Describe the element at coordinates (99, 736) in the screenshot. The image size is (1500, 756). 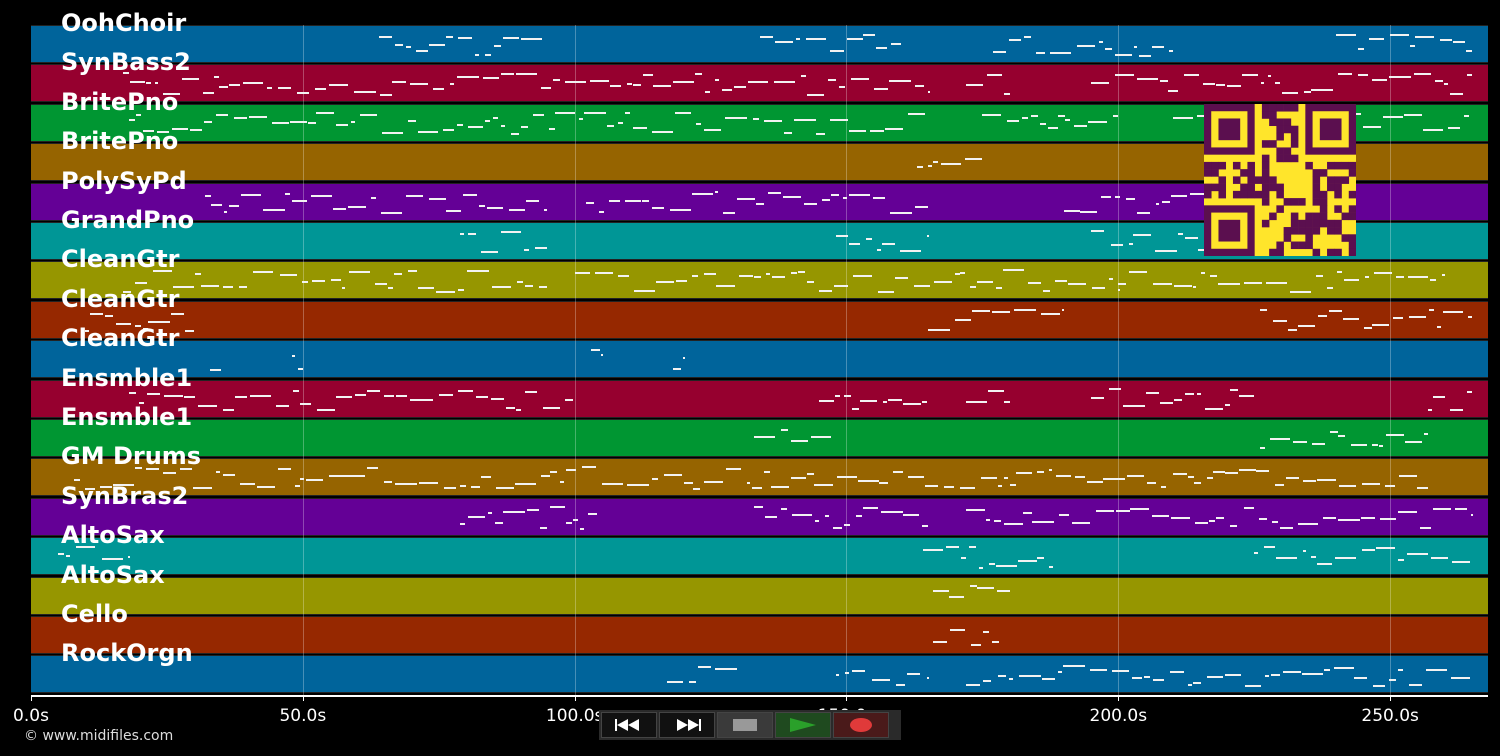
I see `copyright-text: © www.midifiles.com` at that location.